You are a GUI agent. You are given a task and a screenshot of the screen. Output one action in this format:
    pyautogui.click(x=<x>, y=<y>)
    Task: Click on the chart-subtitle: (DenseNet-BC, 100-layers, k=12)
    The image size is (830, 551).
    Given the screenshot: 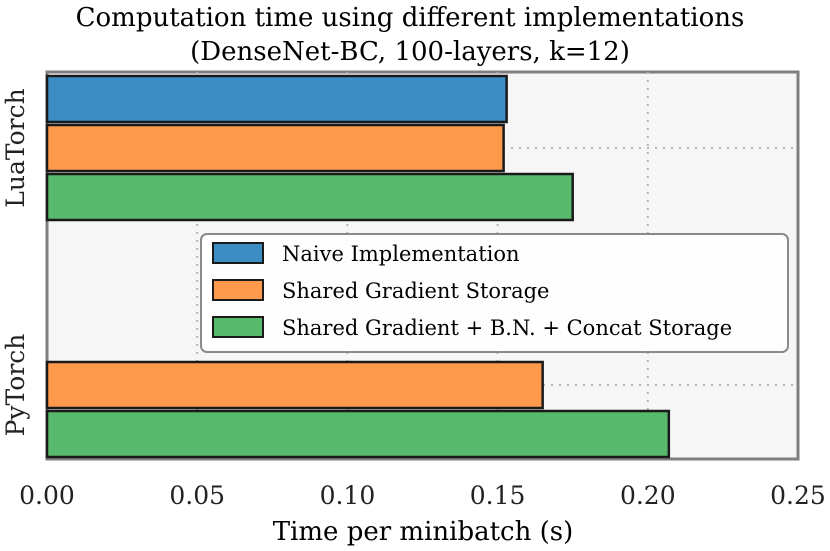 What is the action you would take?
    pyautogui.click(x=410, y=52)
    